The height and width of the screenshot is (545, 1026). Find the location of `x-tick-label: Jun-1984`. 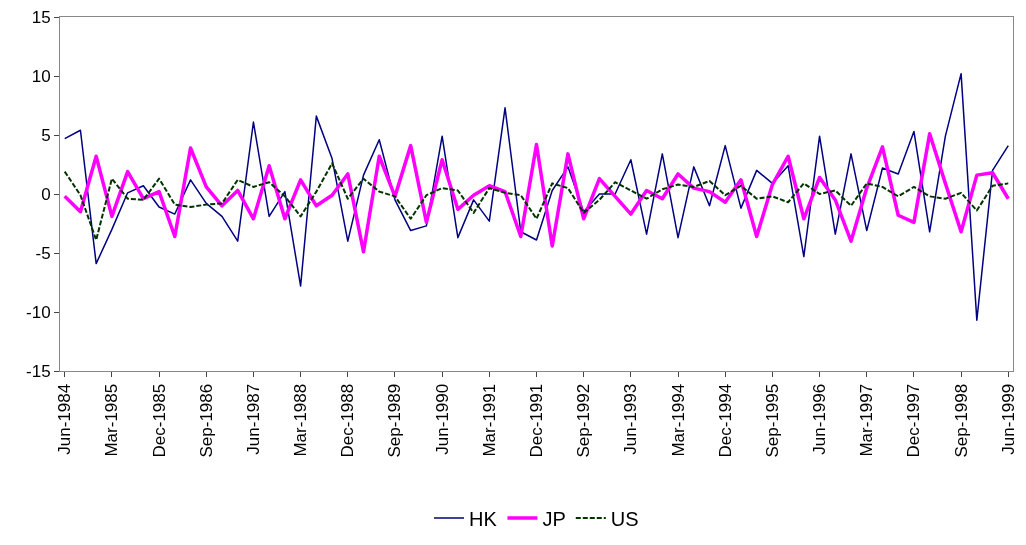

x-tick-label: Jun-1984 is located at coordinates (65, 419).